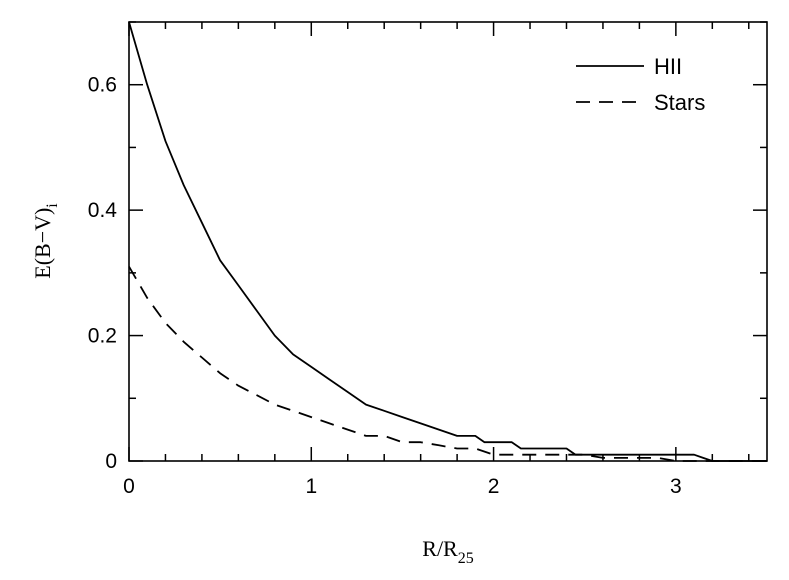 This screenshot has width=789, height=580. Describe the element at coordinates (42, 243) in the screenshot. I see `y-axis-label-main: E(B−V)` at that location.